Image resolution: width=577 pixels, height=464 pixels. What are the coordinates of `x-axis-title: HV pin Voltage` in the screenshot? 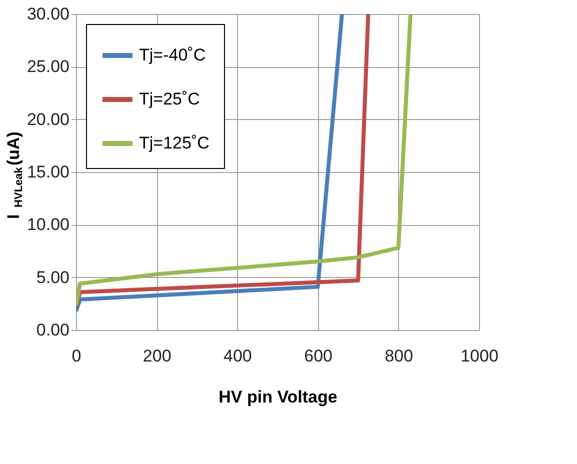 It's located at (278, 397).